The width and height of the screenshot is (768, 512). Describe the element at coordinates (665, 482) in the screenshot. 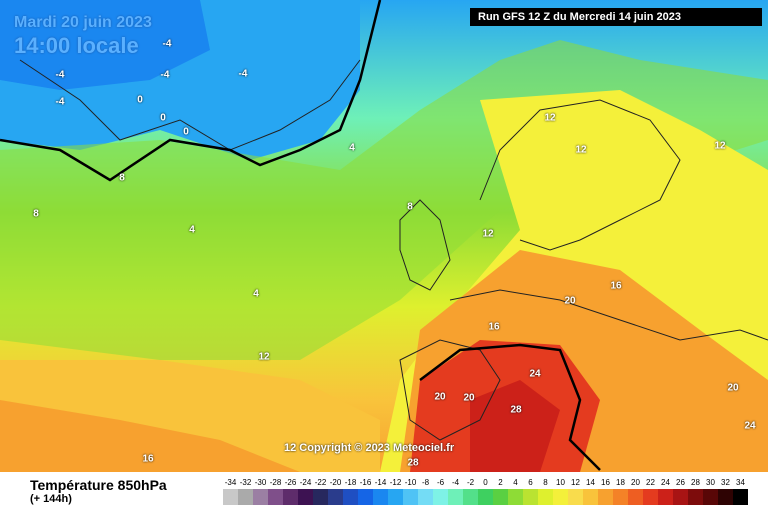

I see `color-scale-tick: 24` at that location.